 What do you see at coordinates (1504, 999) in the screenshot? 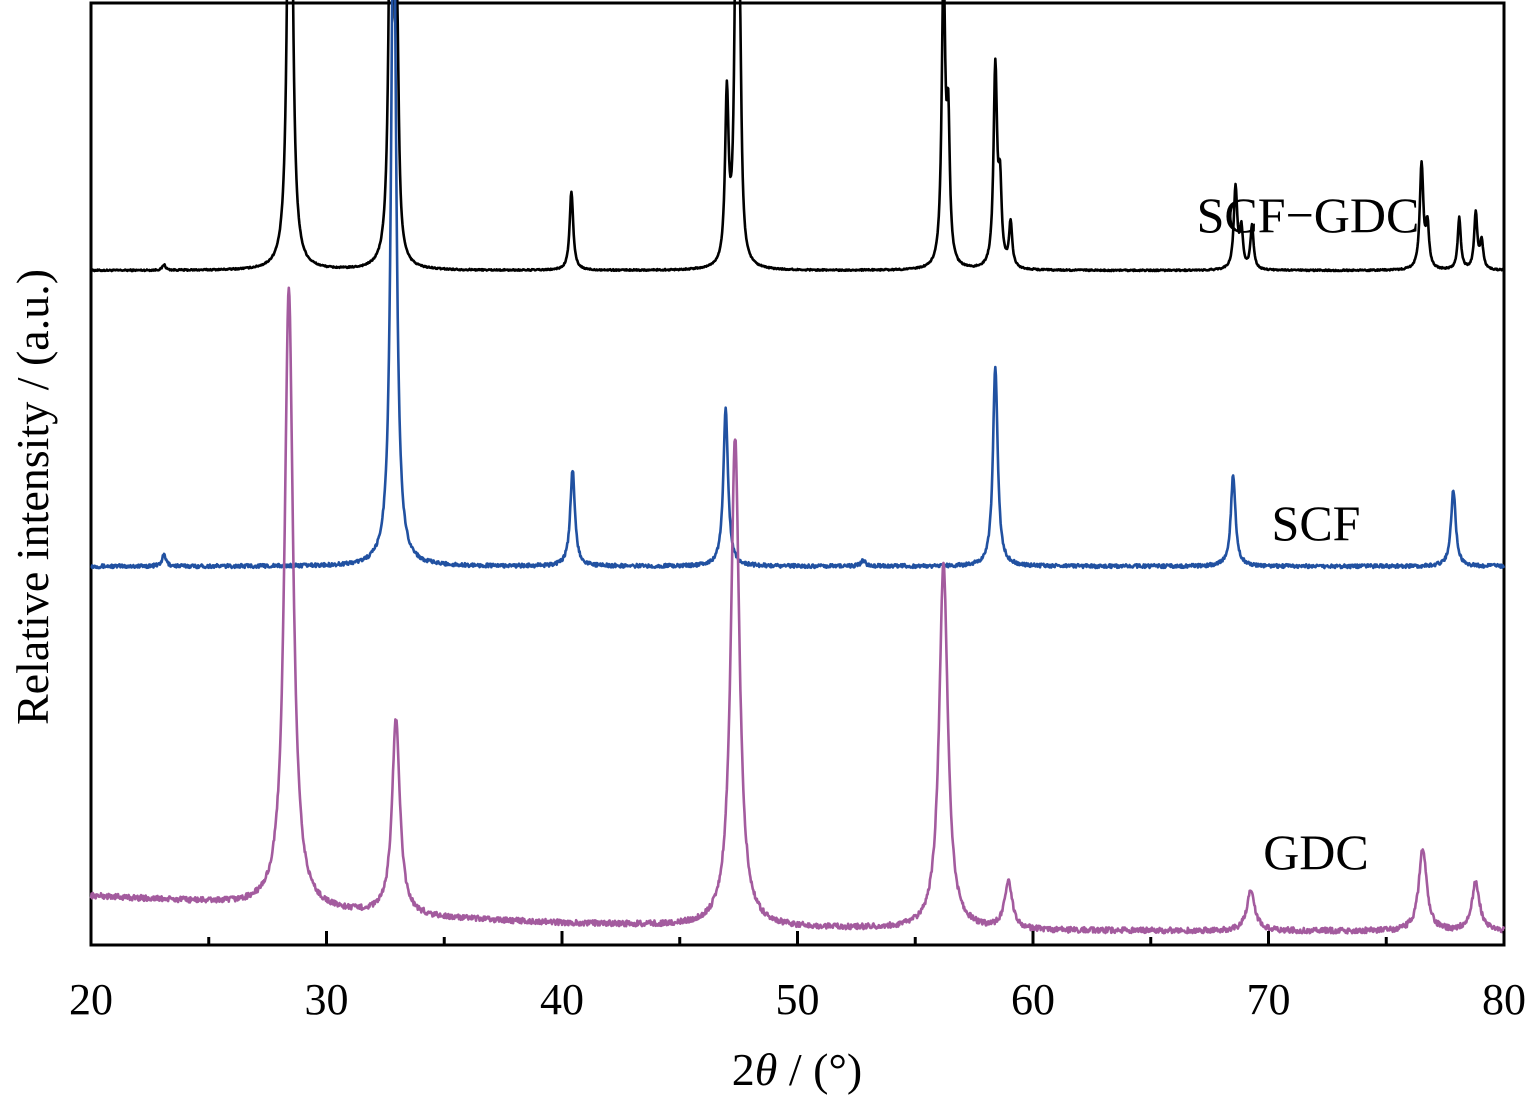
I see `x-tick-label: 80` at bounding box center [1504, 999].